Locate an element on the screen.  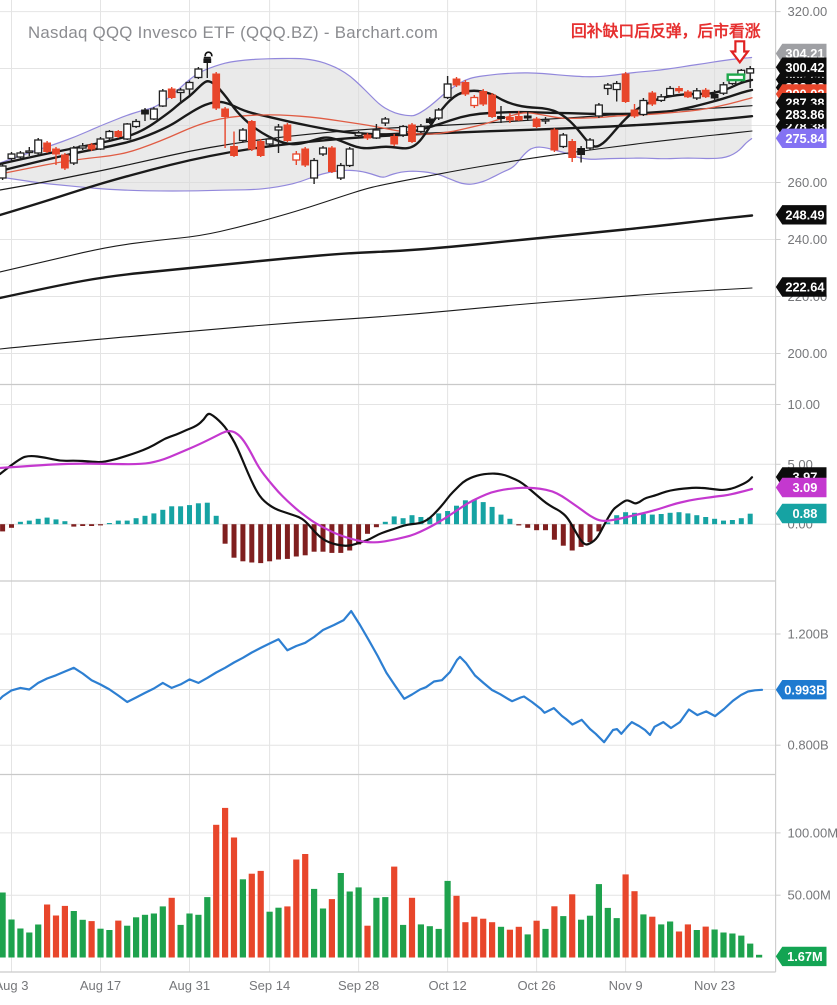
svg-text: Aug 3 is located at coordinates (14, 985).